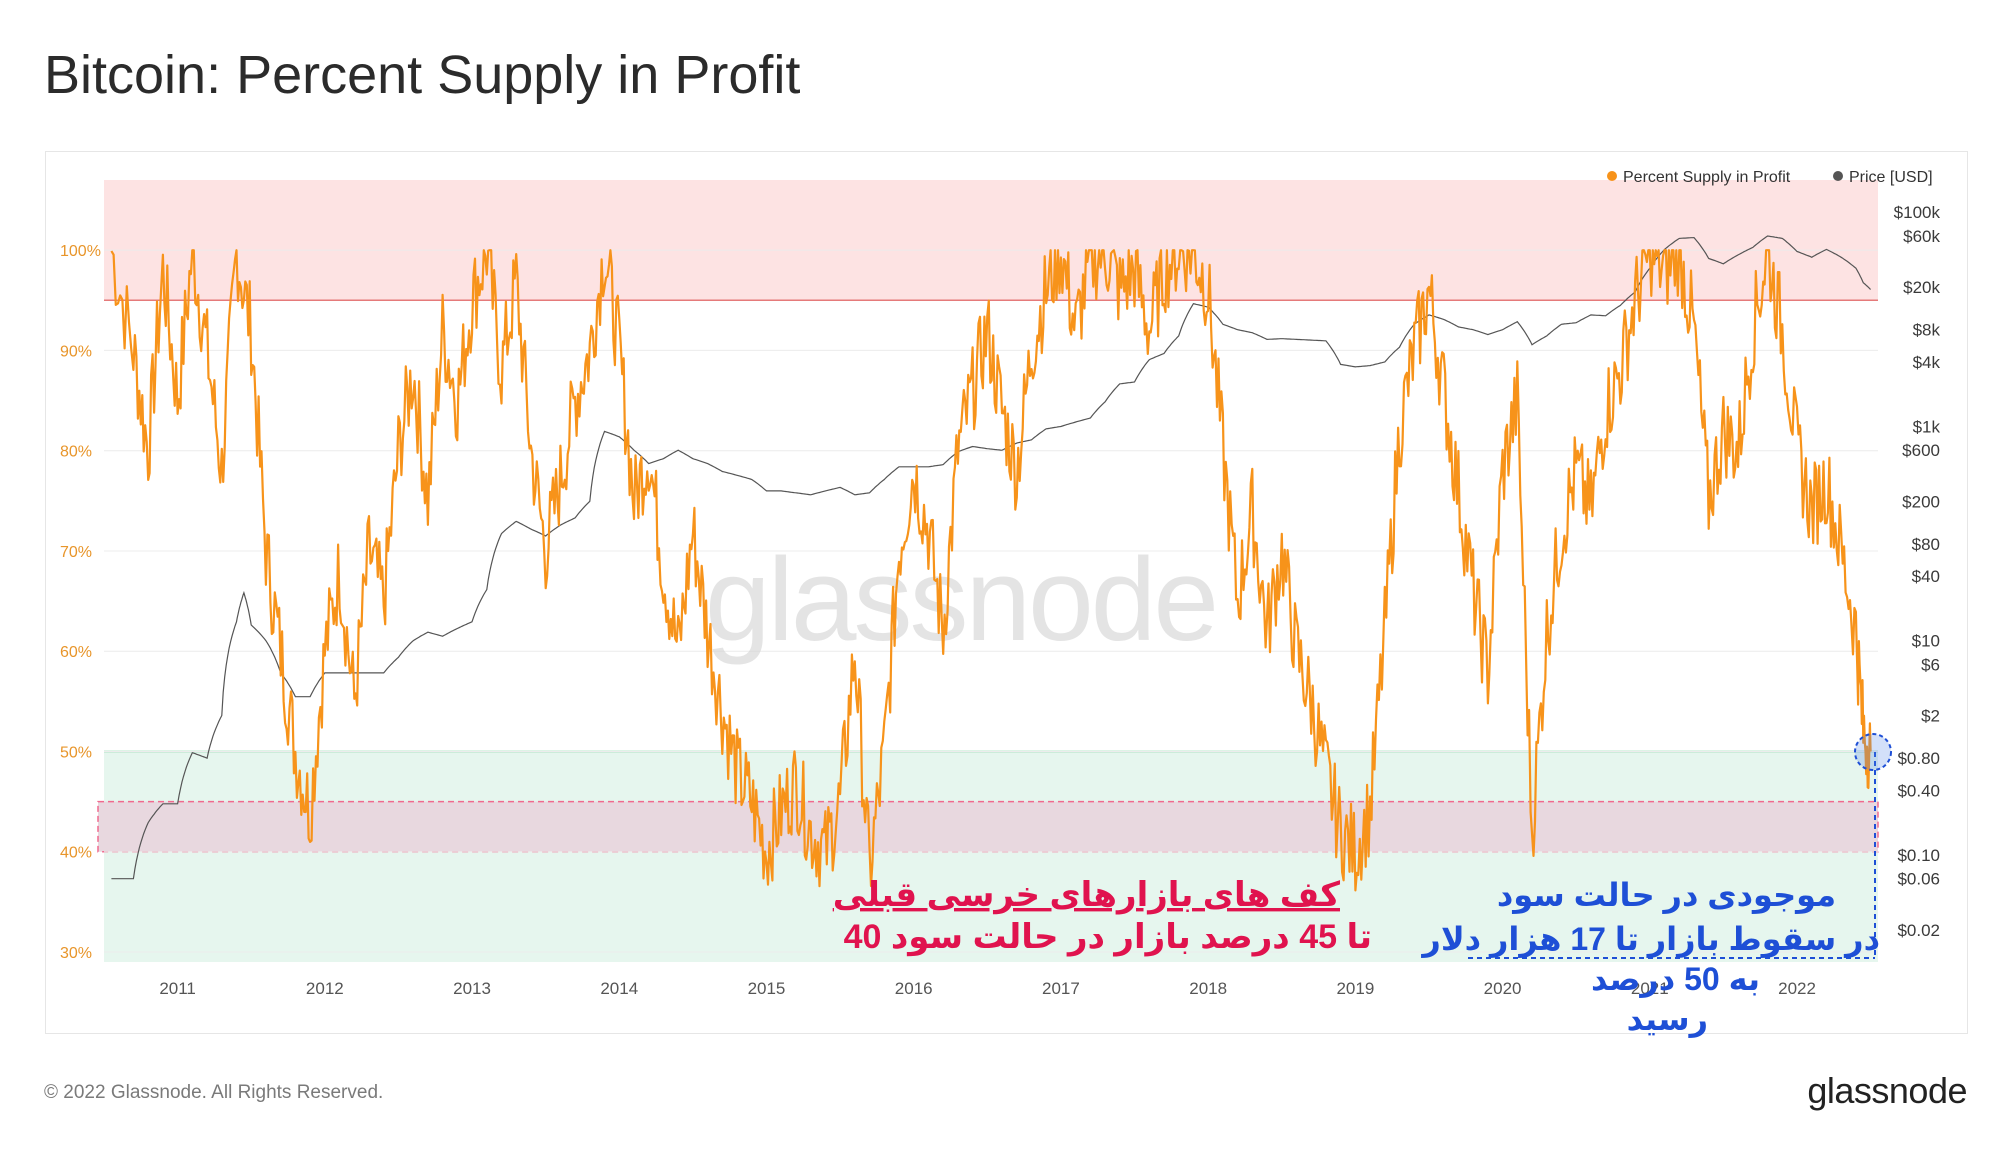 Image resolution: width=2000 pixels, height=1152 pixels. Describe the element at coordinates (1503, 988) in the screenshot. I see `x-tick: 2020` at that location.